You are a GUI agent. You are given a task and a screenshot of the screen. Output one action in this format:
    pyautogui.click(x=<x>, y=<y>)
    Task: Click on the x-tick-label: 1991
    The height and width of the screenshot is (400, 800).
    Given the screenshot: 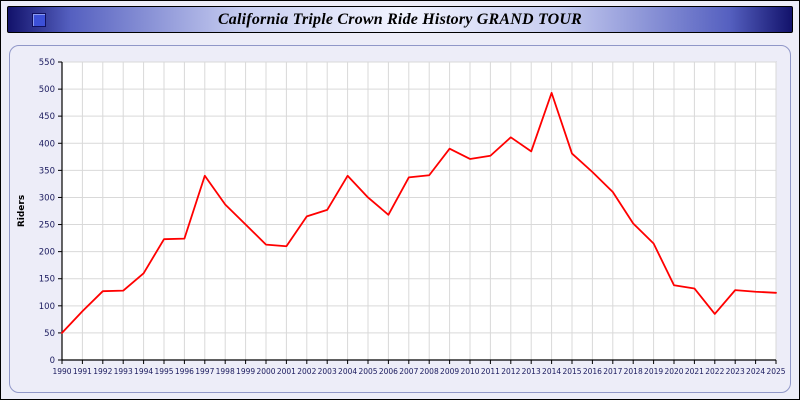 What is the action you would take?
    pyautogui.click(x=82, y=371)
    